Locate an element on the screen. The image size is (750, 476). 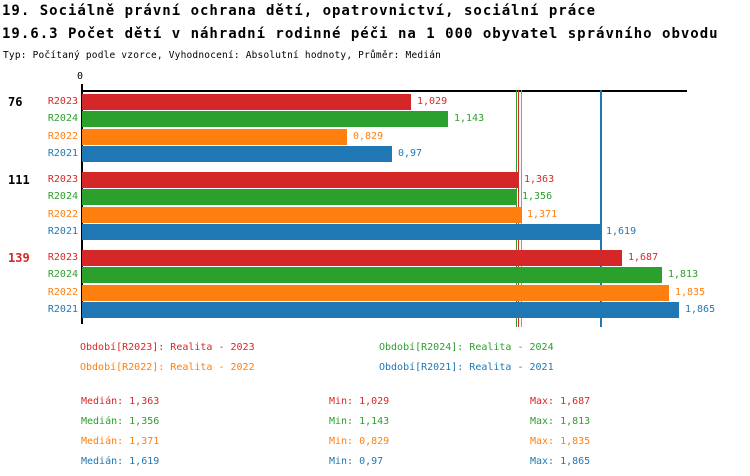
stat-max-r2023: Max: 1,687 is located at coordinates (560, 401).